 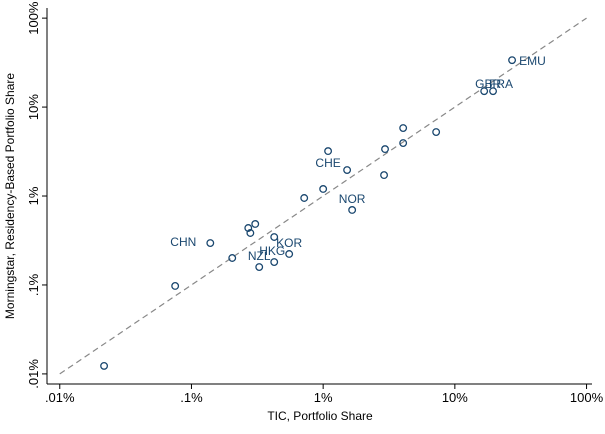 I want to click on point-label: GBR, so click(x=488, y=84).